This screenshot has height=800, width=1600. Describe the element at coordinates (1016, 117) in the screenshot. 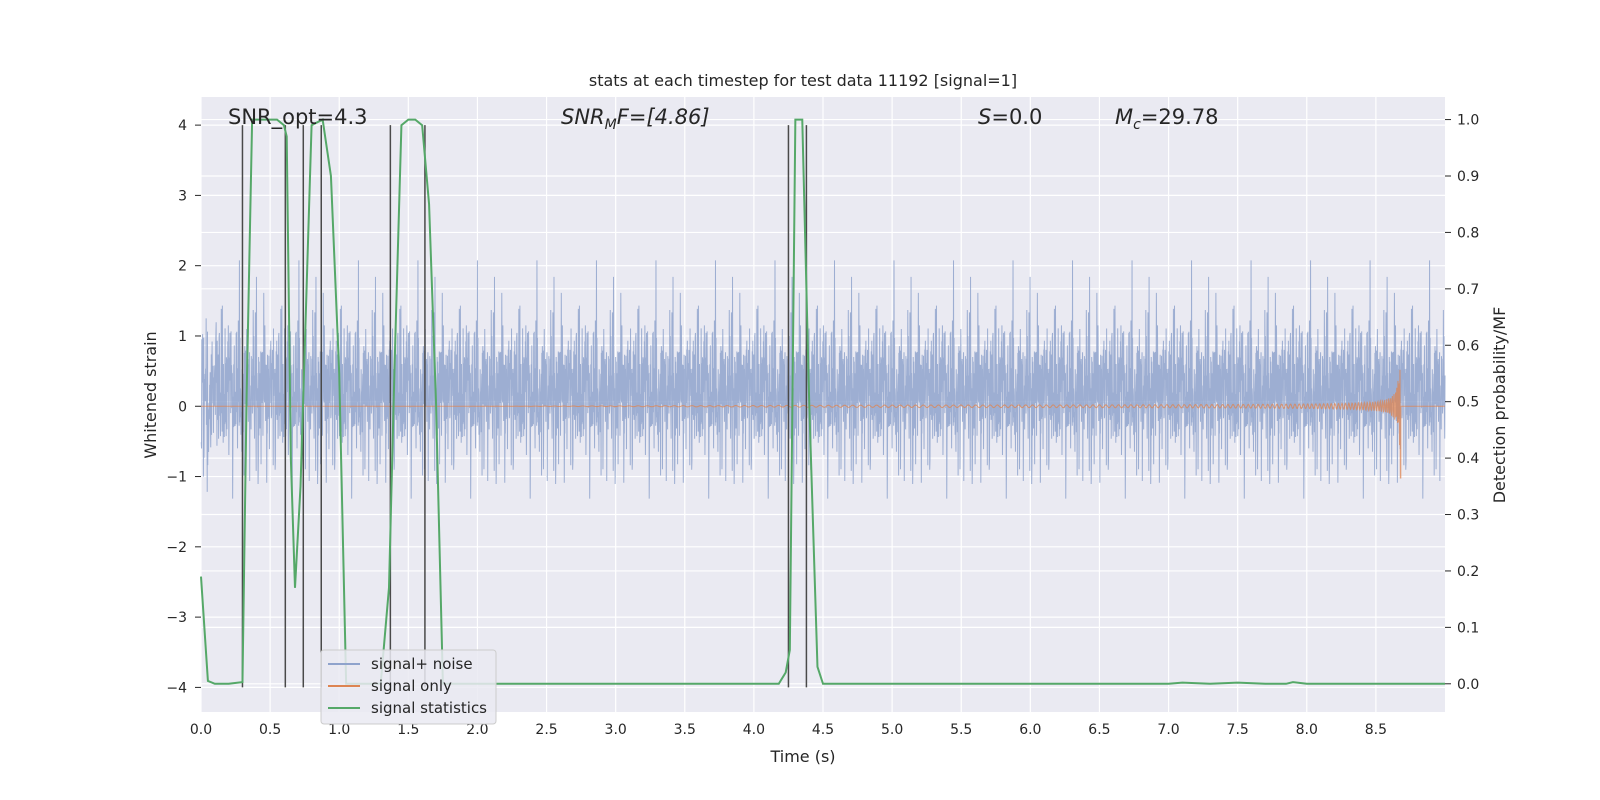

I see `annotation-s-rest: =0.0` at that location.